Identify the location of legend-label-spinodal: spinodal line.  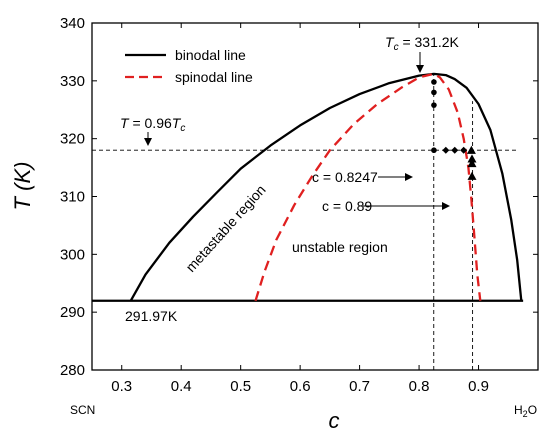
(214, 77).